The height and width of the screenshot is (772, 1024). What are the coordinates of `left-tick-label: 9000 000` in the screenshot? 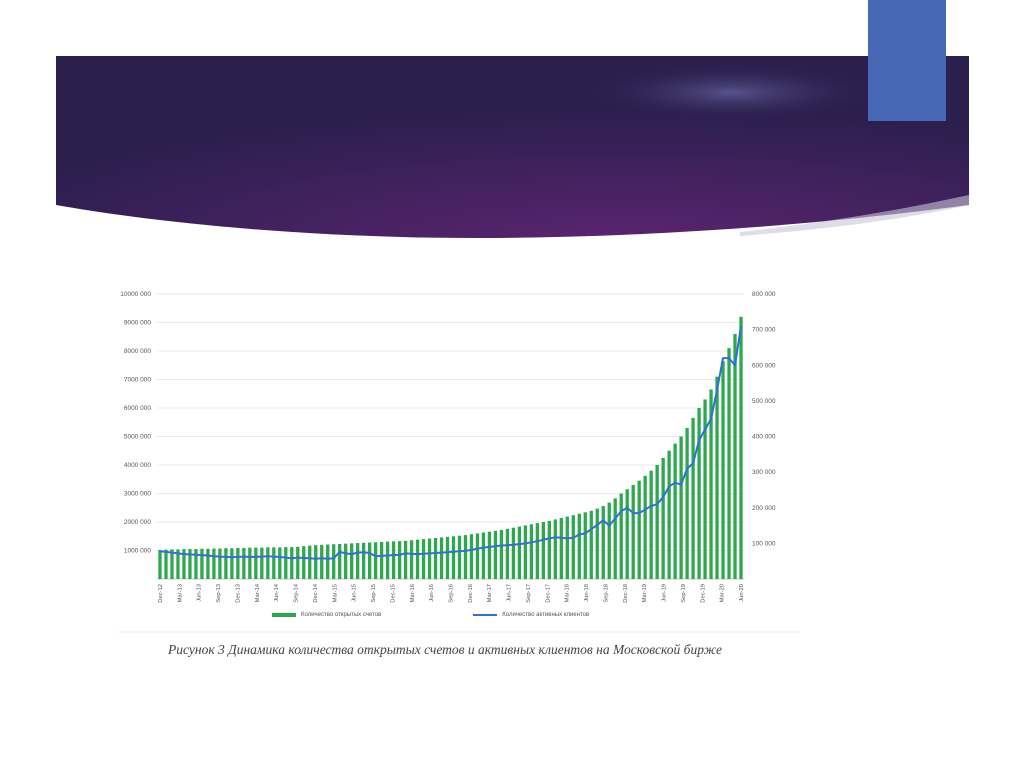 It's located at (137, 323).